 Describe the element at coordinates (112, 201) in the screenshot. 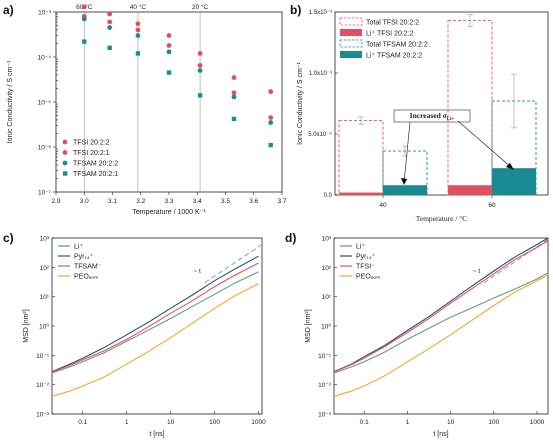

I see `x-tick-label: 3.1` at that location.